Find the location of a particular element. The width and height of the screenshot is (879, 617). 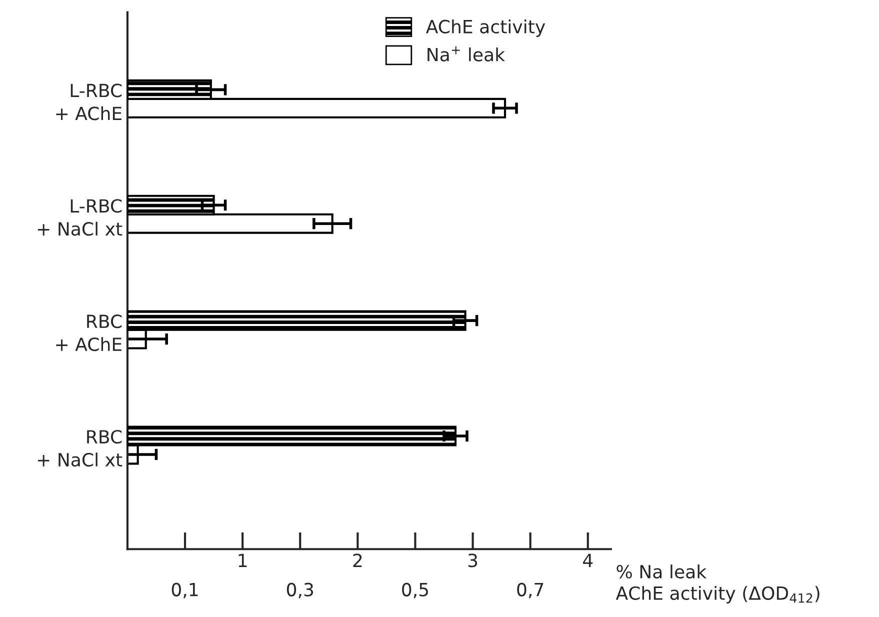

y-tick-label: RBC + AChE is located at coordinates (89, 333).